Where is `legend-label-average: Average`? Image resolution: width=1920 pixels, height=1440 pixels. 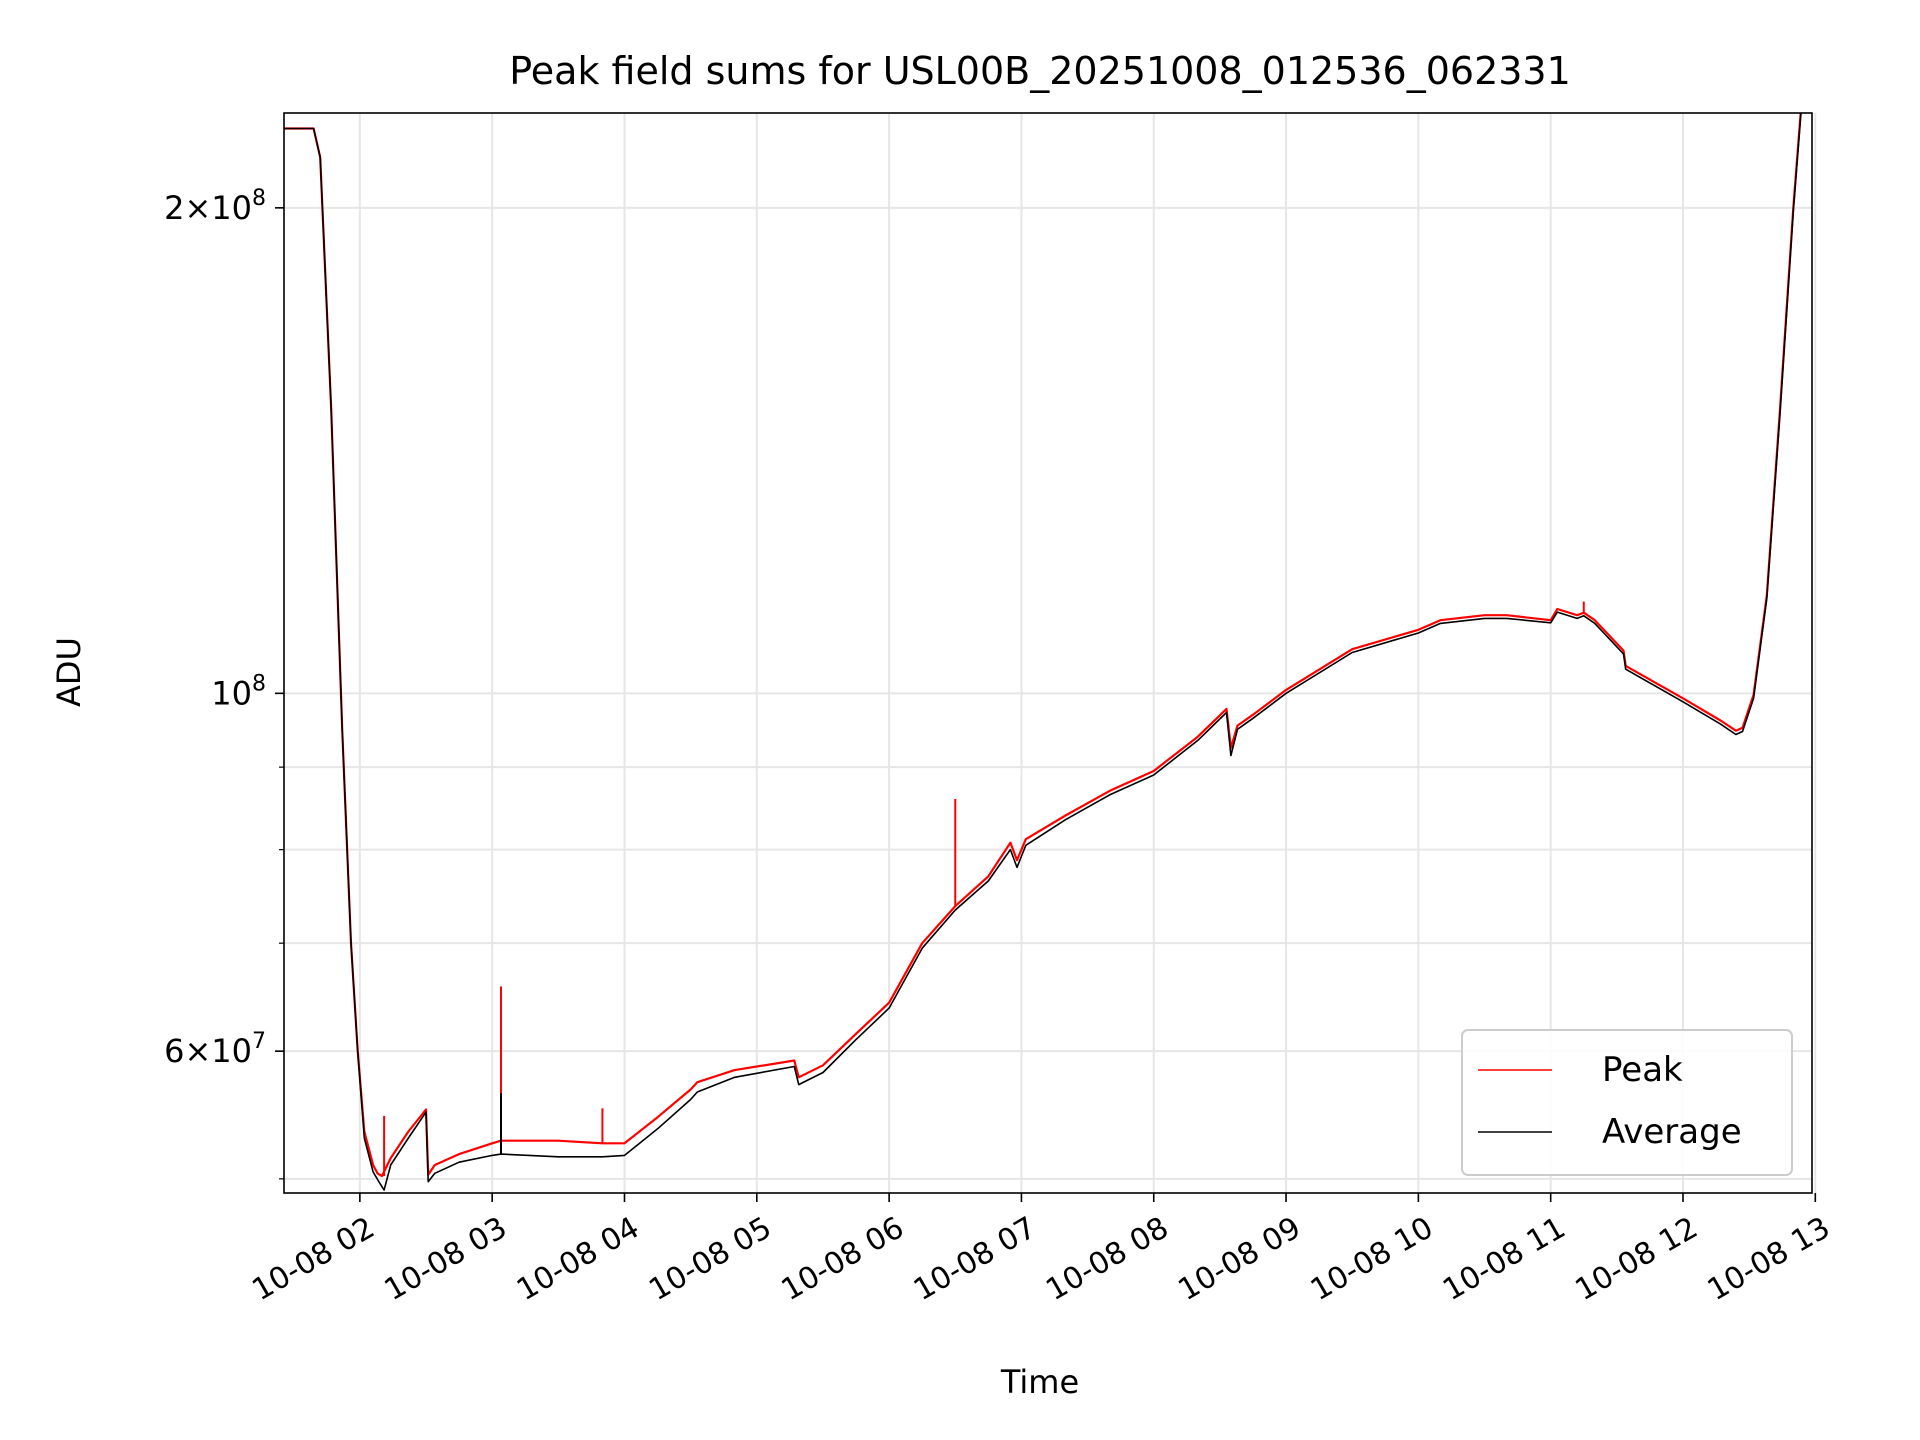
legend-label-average: Average is located at coordinates (1672, 1132).